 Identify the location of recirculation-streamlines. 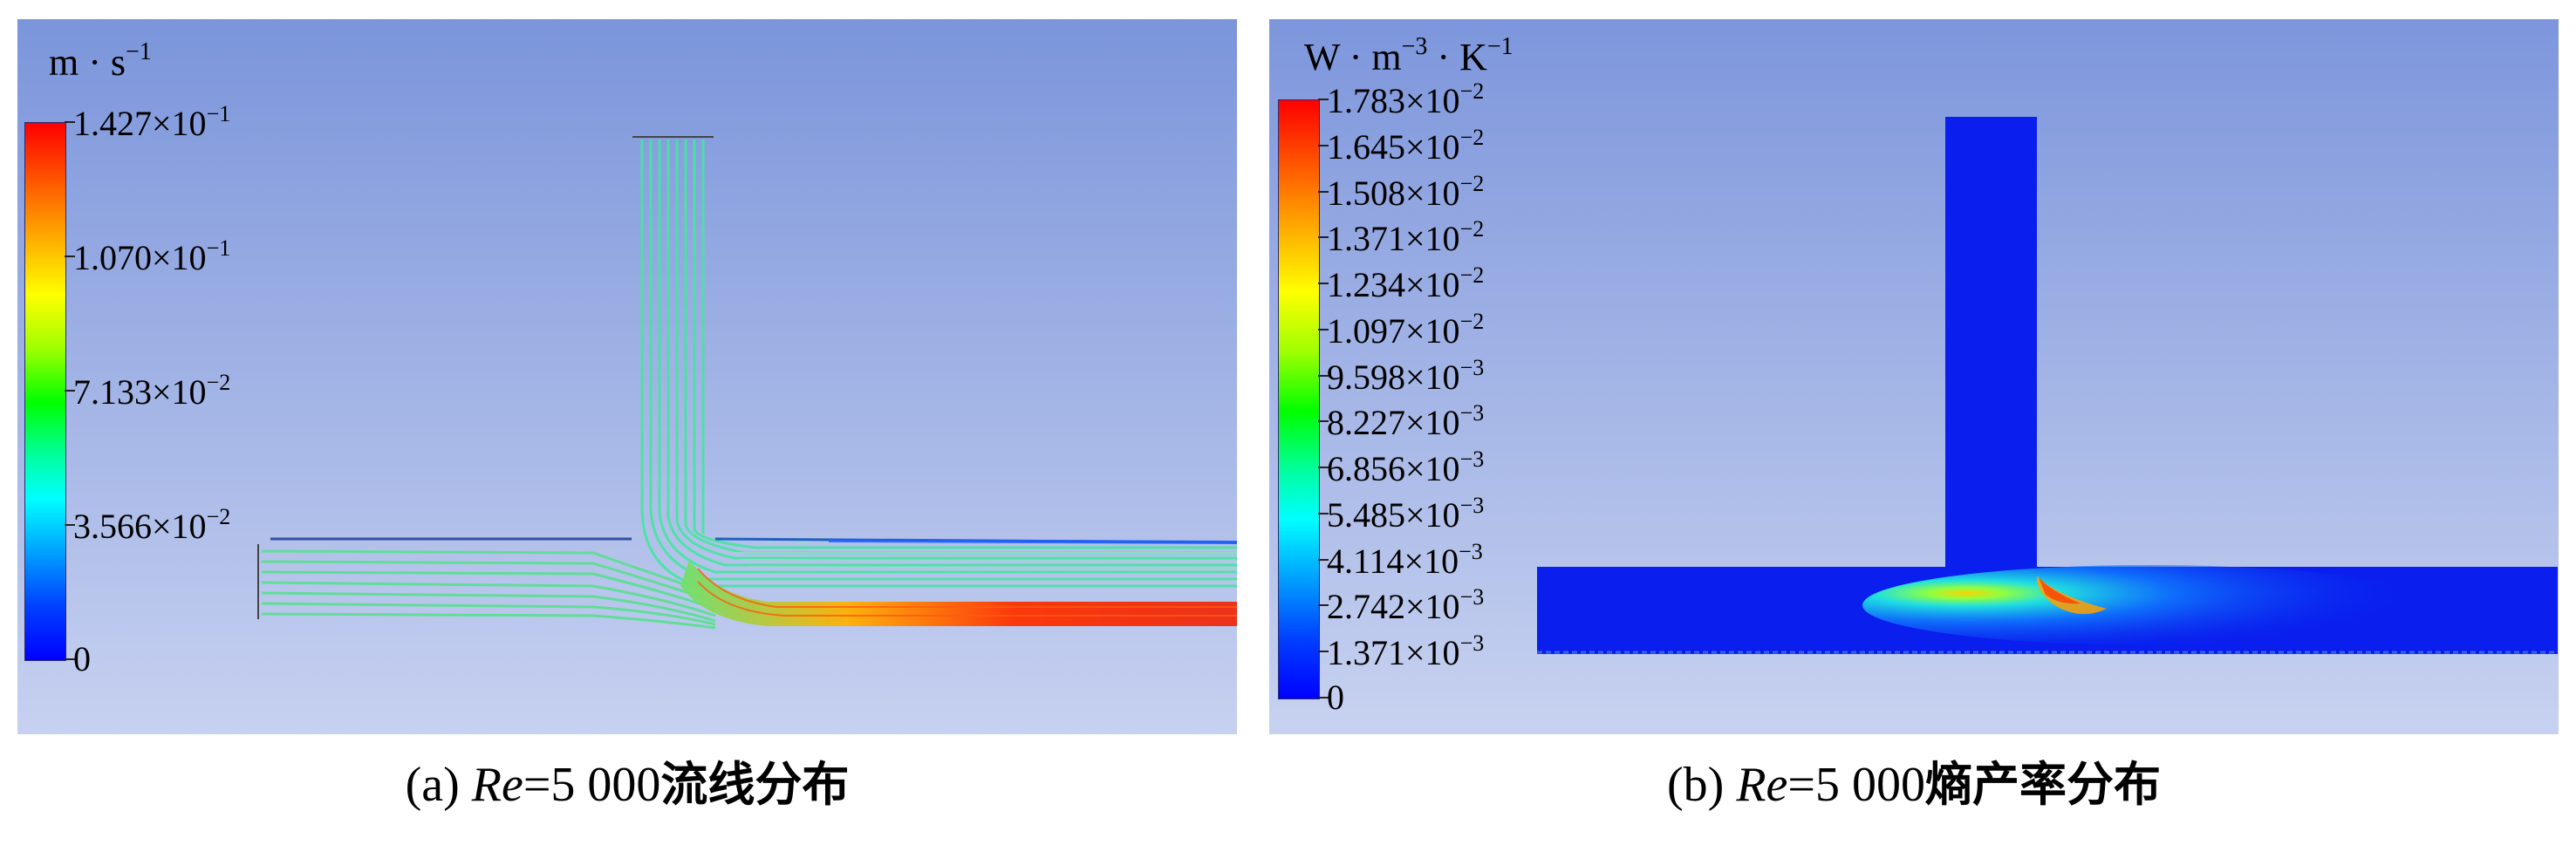
(985, 553).